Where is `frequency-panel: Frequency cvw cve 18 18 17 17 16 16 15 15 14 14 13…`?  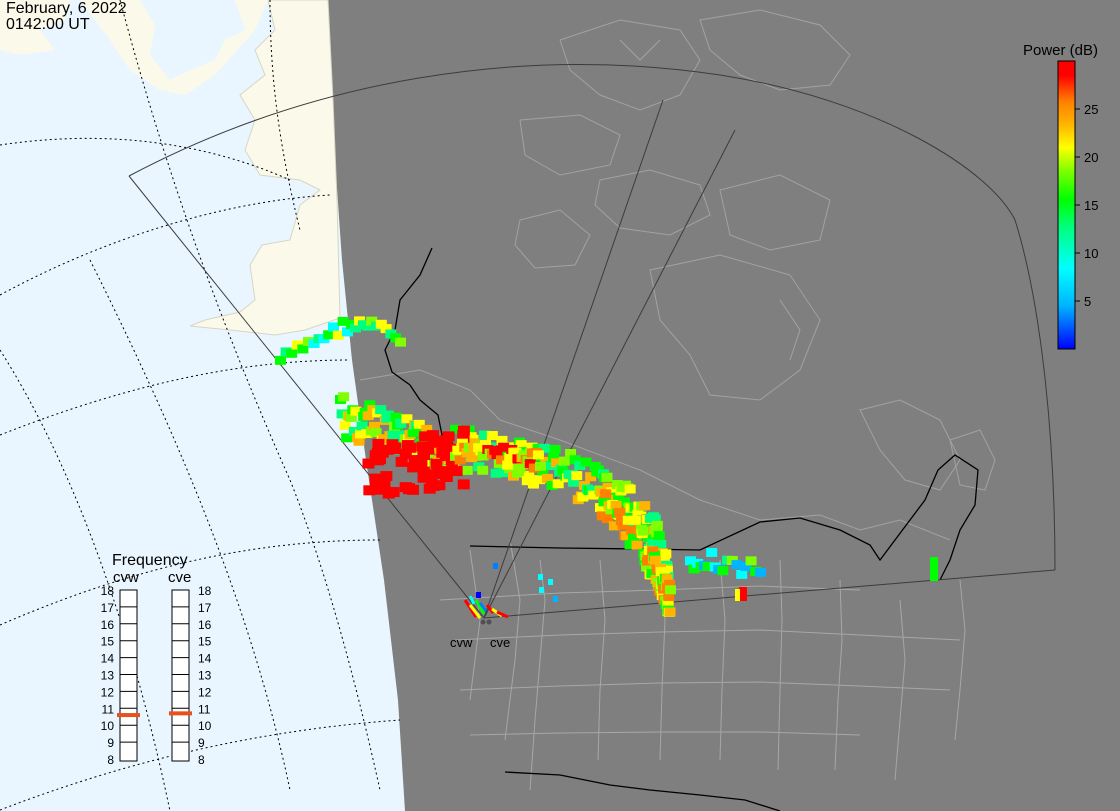
frequency-panel: Frequency cvw cve 18 18 17 17 16 16 15 15 14 14 13… is located at coordinates (156, 659).